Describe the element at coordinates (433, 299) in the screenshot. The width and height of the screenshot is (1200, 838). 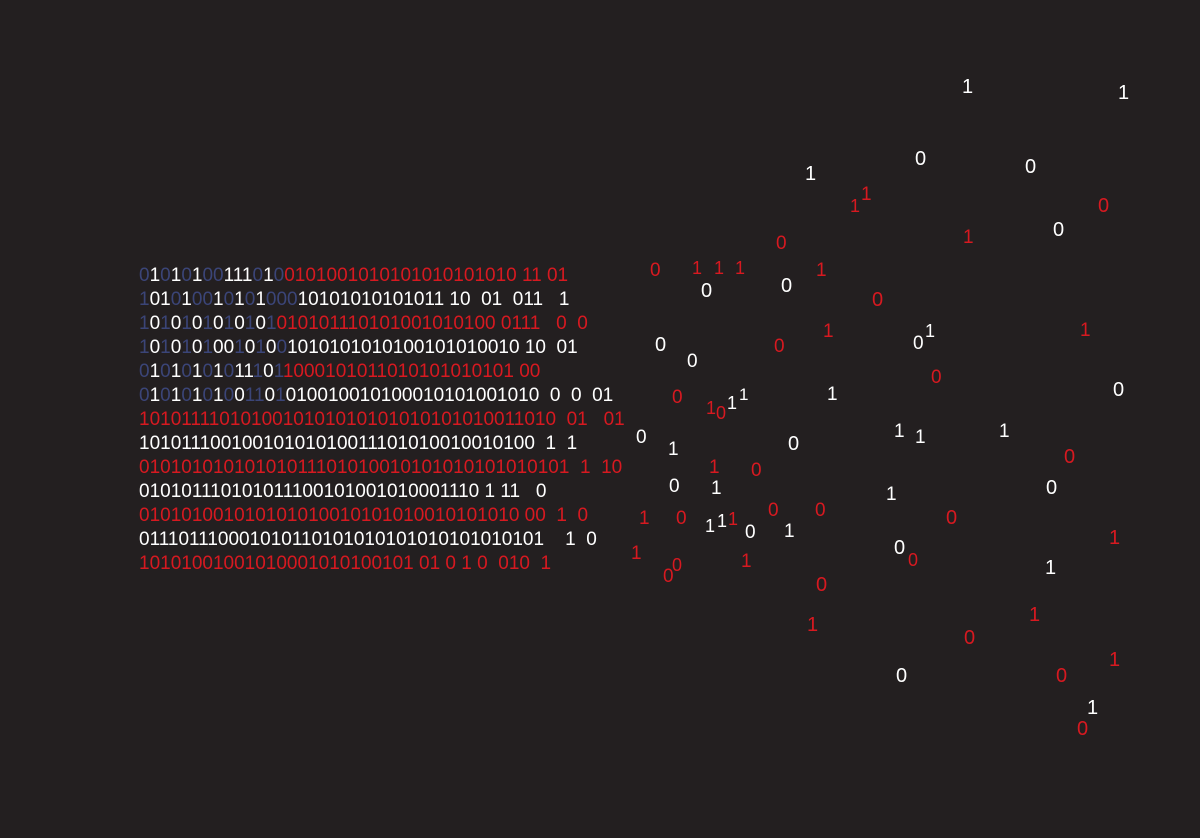
I see `binary-segment: 10101010101011 10 01 011 1` at that location.